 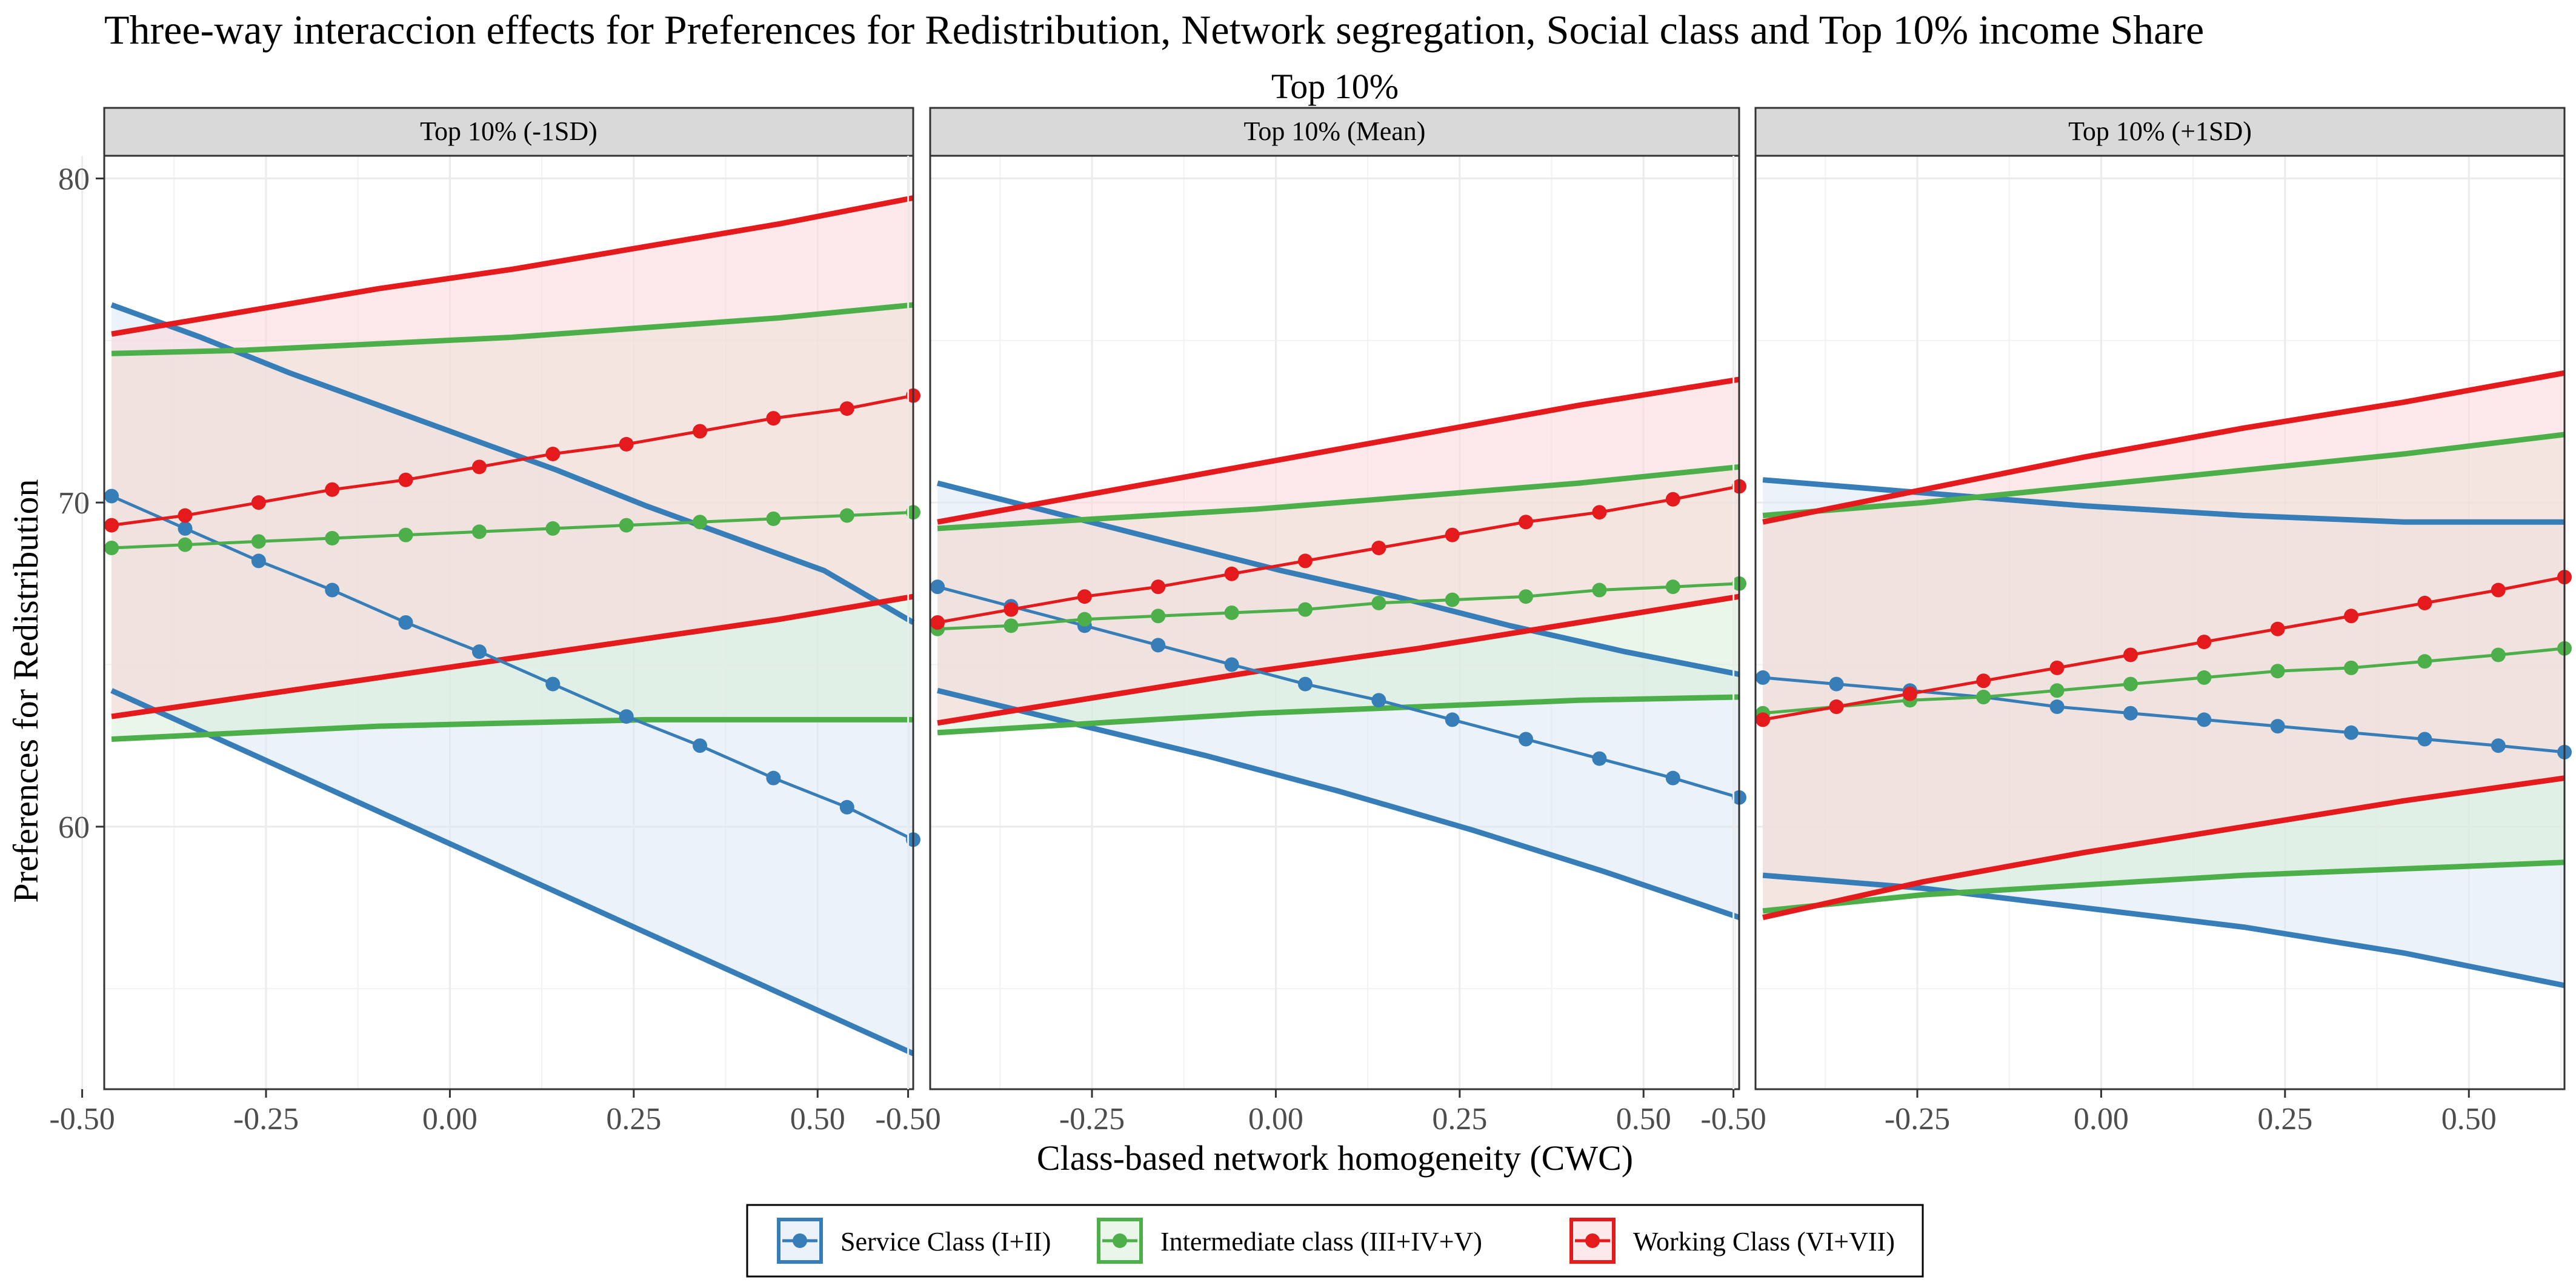 What do you see at coordinates (914, 1241) in the screenshot?
I see `legend-item-1: Service Class (I+II)` at bounding box center [914, 1241].